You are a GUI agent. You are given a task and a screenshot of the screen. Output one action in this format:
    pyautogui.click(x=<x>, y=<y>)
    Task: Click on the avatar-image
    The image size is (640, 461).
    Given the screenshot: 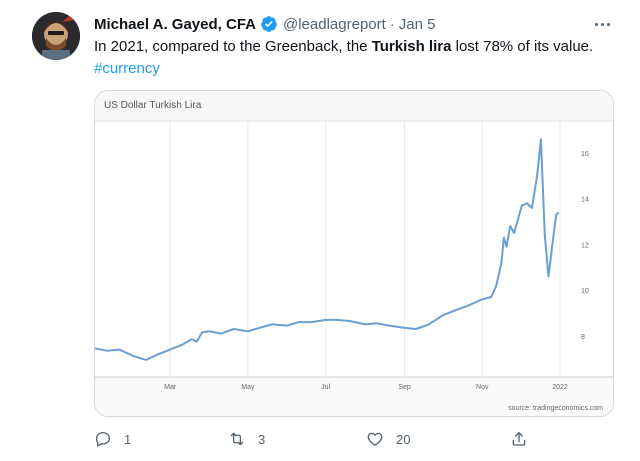 What is the action you would take?
    pyautogui.click(x=56, y=36)
    